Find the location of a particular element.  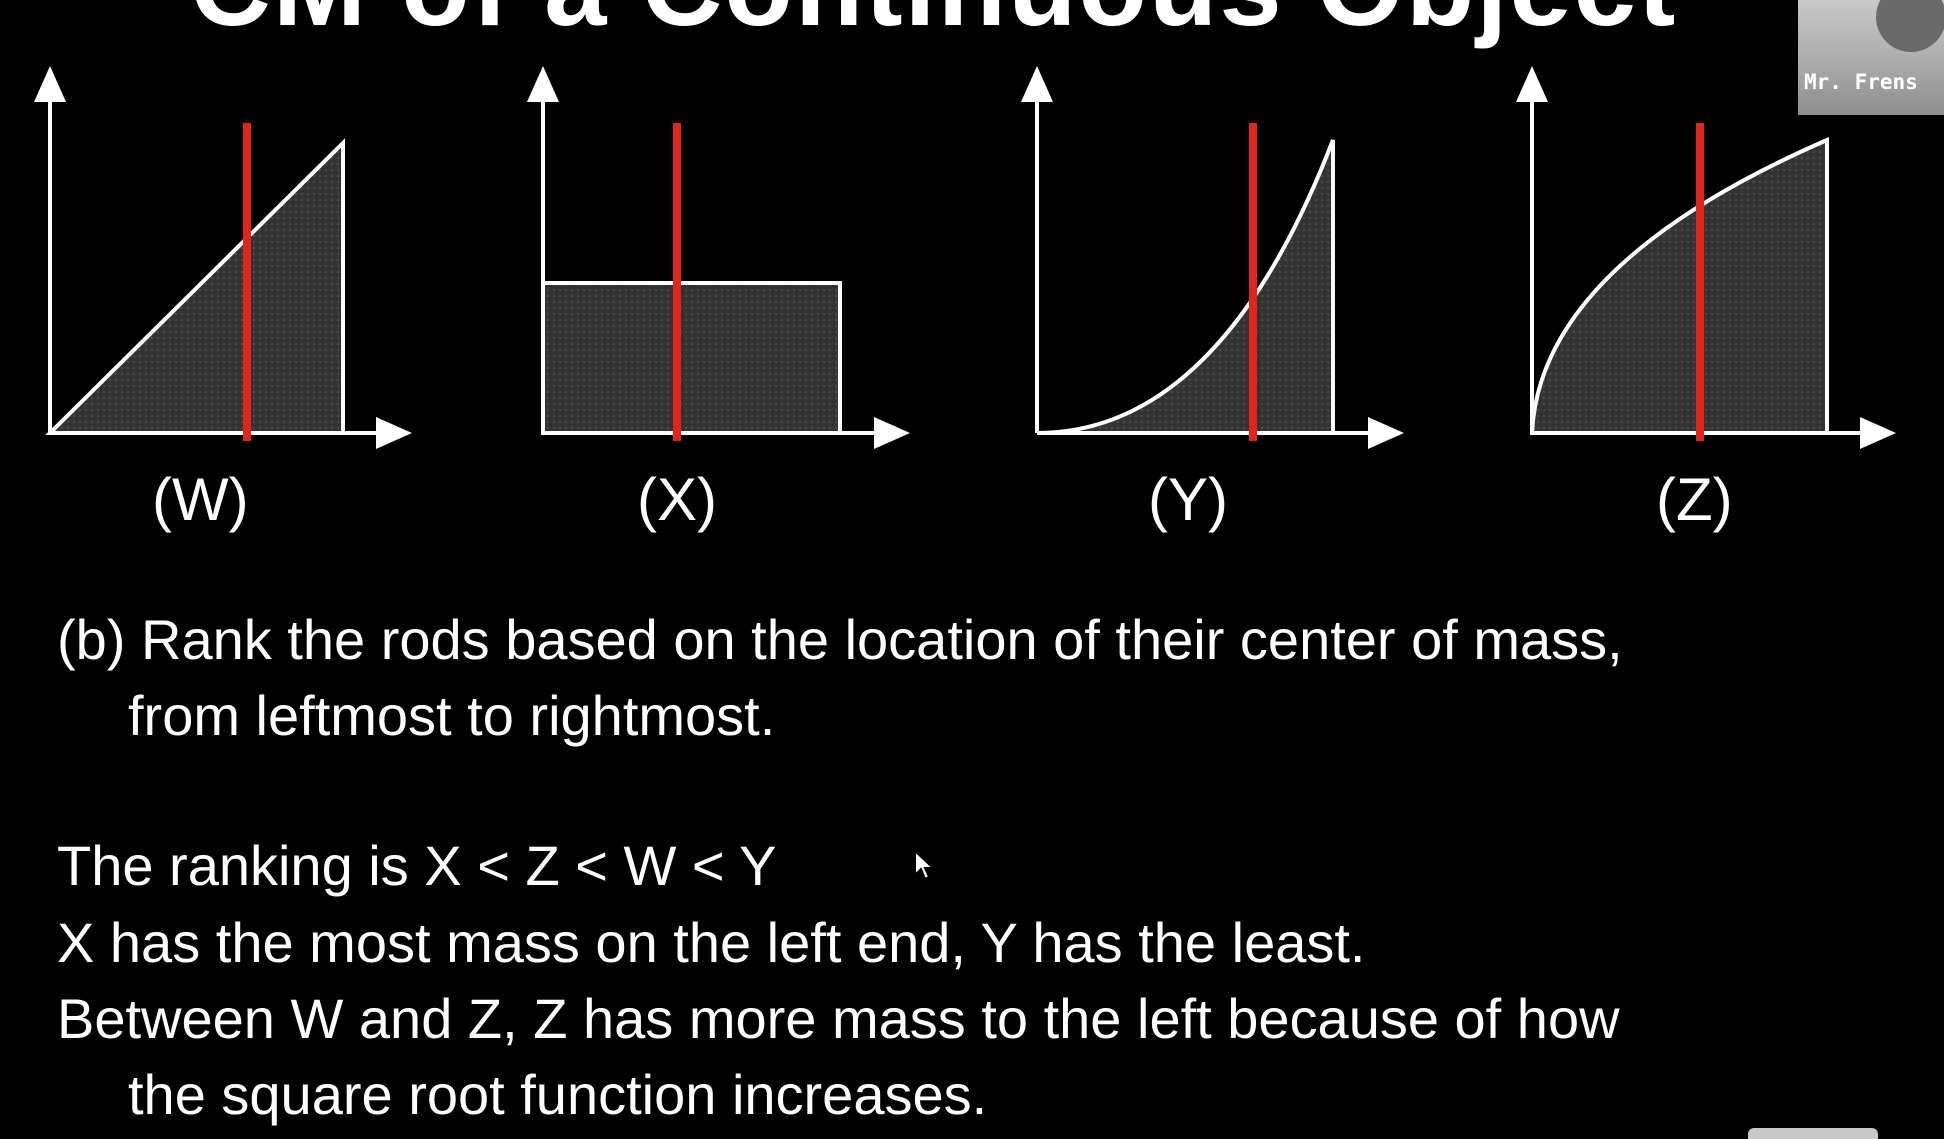

webcam-thumbnail: Mr. Frens is located at coordinates (1871, 57).